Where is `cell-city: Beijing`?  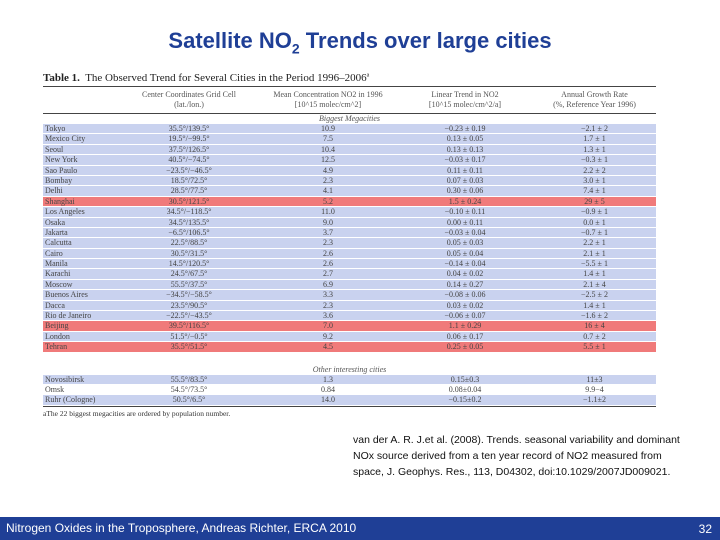 cell-city: Beijing is located at coordinates (57, 326).